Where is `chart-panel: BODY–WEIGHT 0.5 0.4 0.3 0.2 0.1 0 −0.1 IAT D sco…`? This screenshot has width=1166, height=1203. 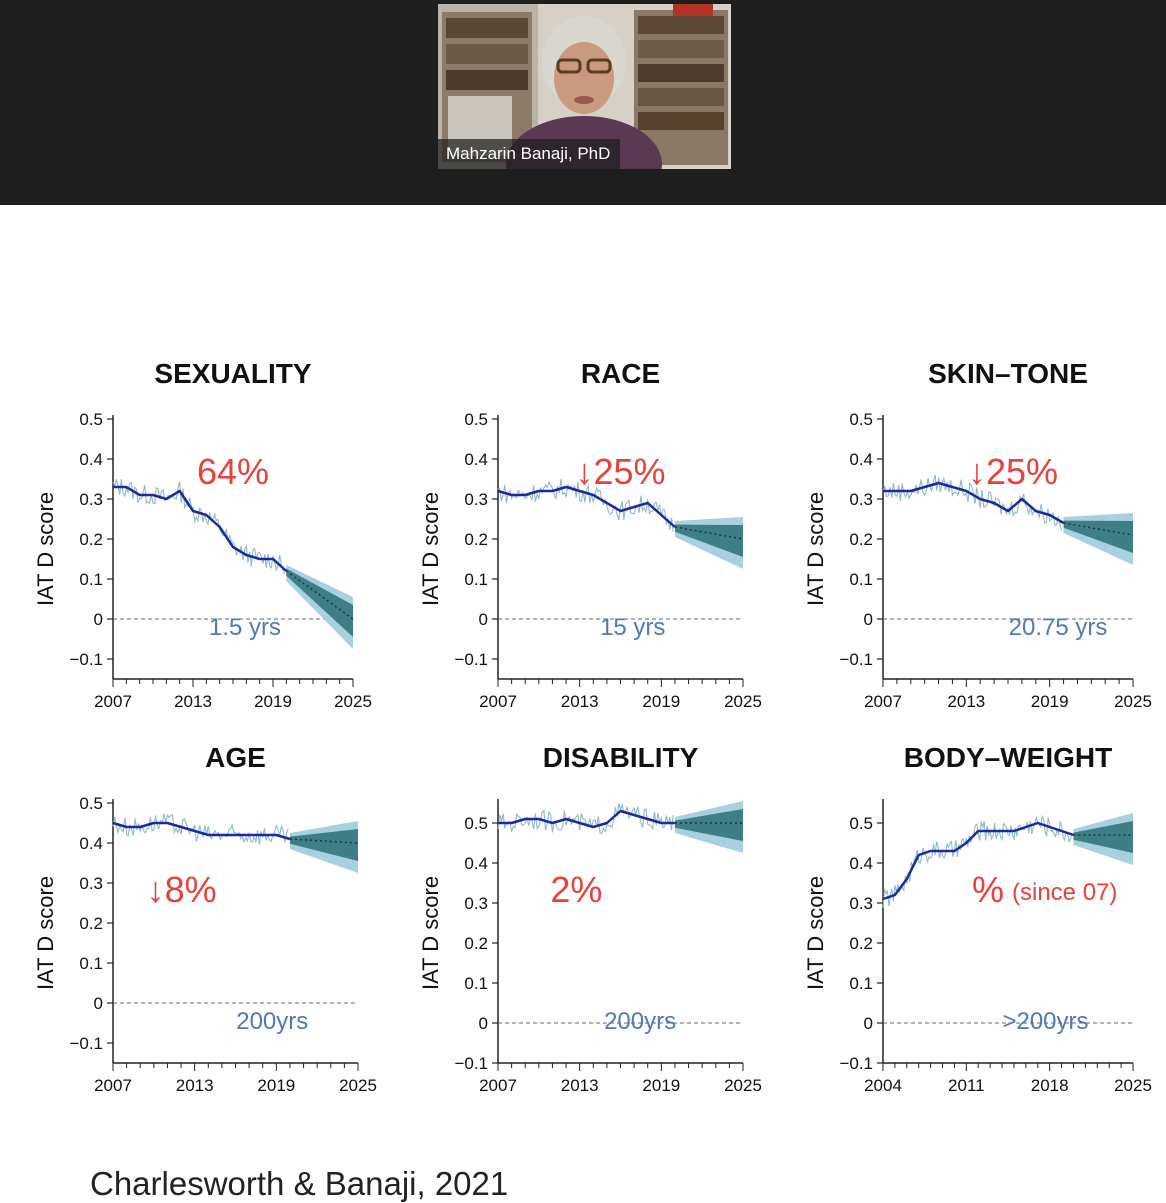
chart-panel: BODY–WEIGHT 0.5 0.4 0.3 0.2 0.1 0 −0.1 IAT D sco… is located at coordinates (977, 918).